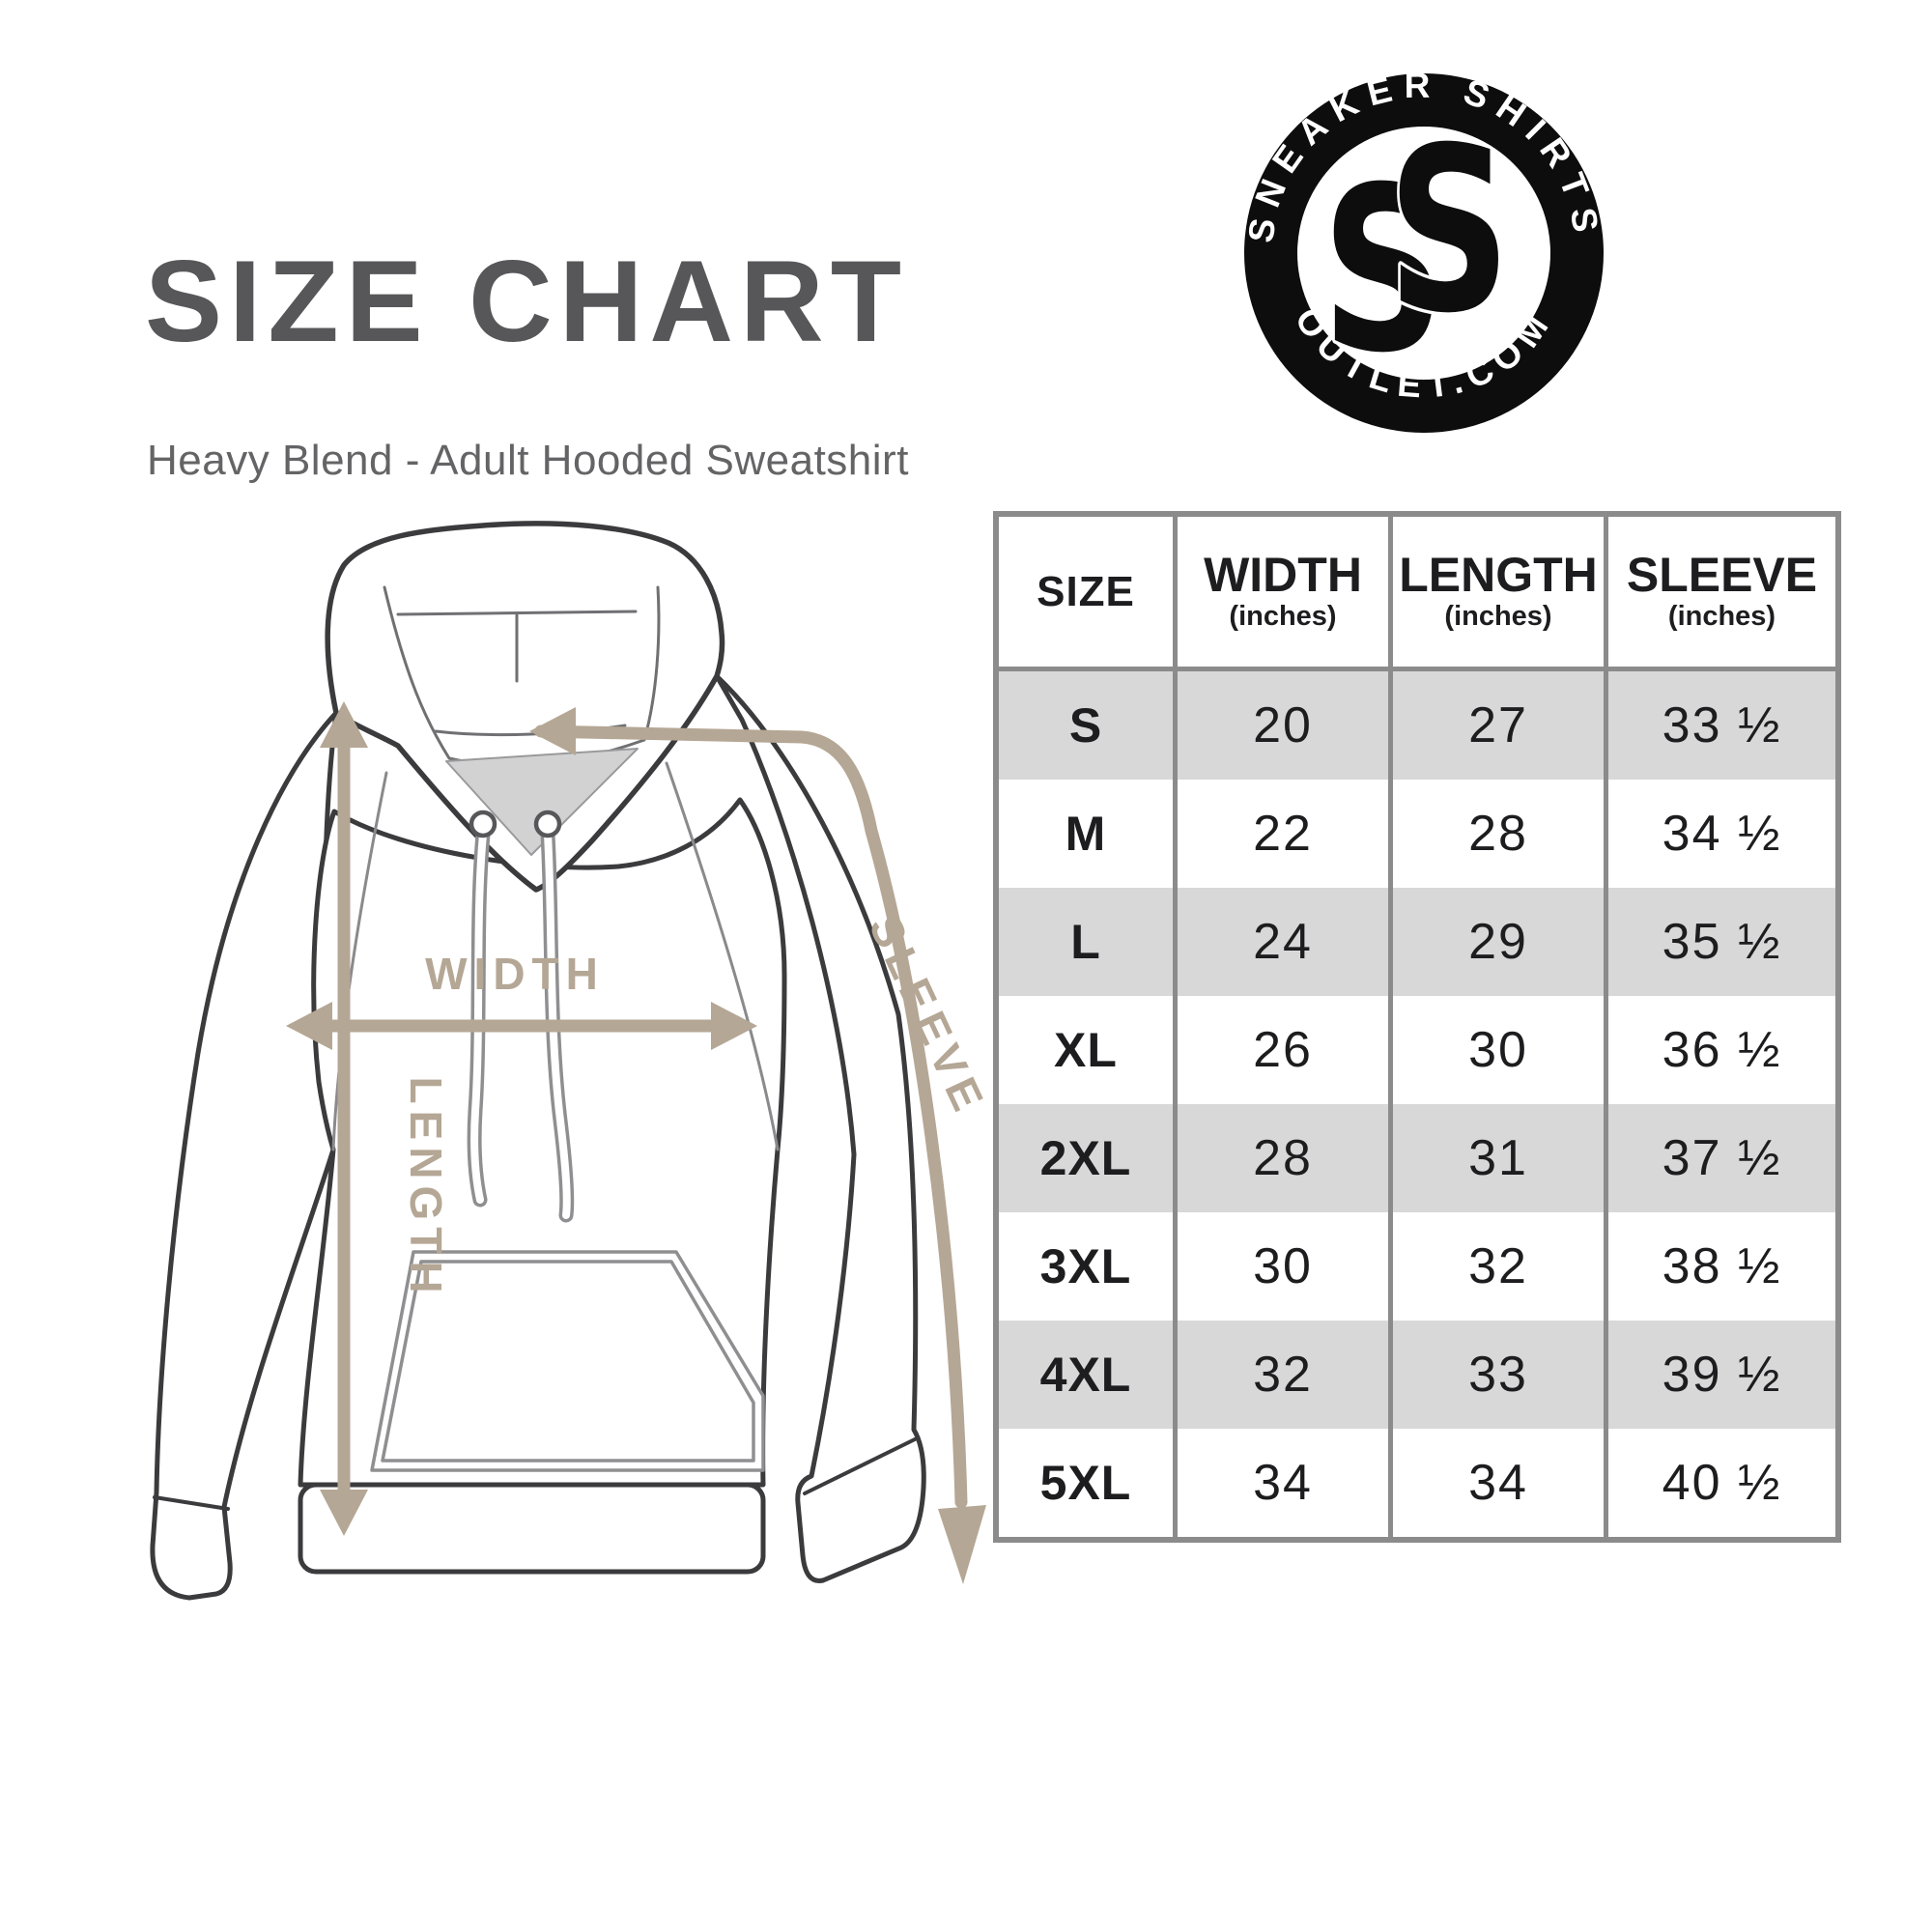  What do you see at coordinates (1498, 574) in the screenshot?
I see `header-length-label: LENGTH` at bounding box center [1498, 574].